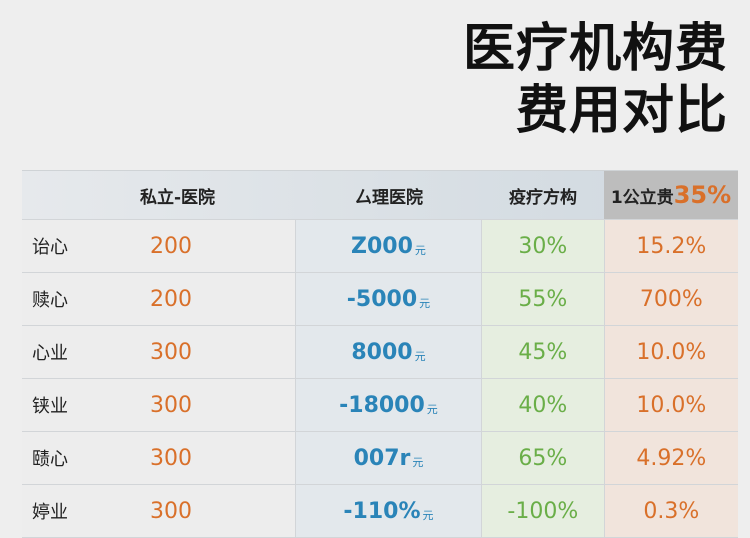 This screenshot has height=538, width=750. What do you see at coordinates (642, 197) in the screenshot?
I see `header-col4: 1公立贵` at bounding box center [642, 197].